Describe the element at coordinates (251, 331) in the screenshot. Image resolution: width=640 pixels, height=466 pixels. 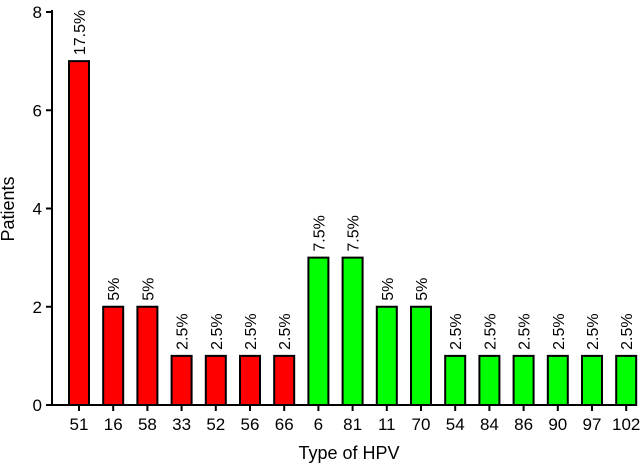
I see `data-label-hpv-56: 2.5%` at that location.